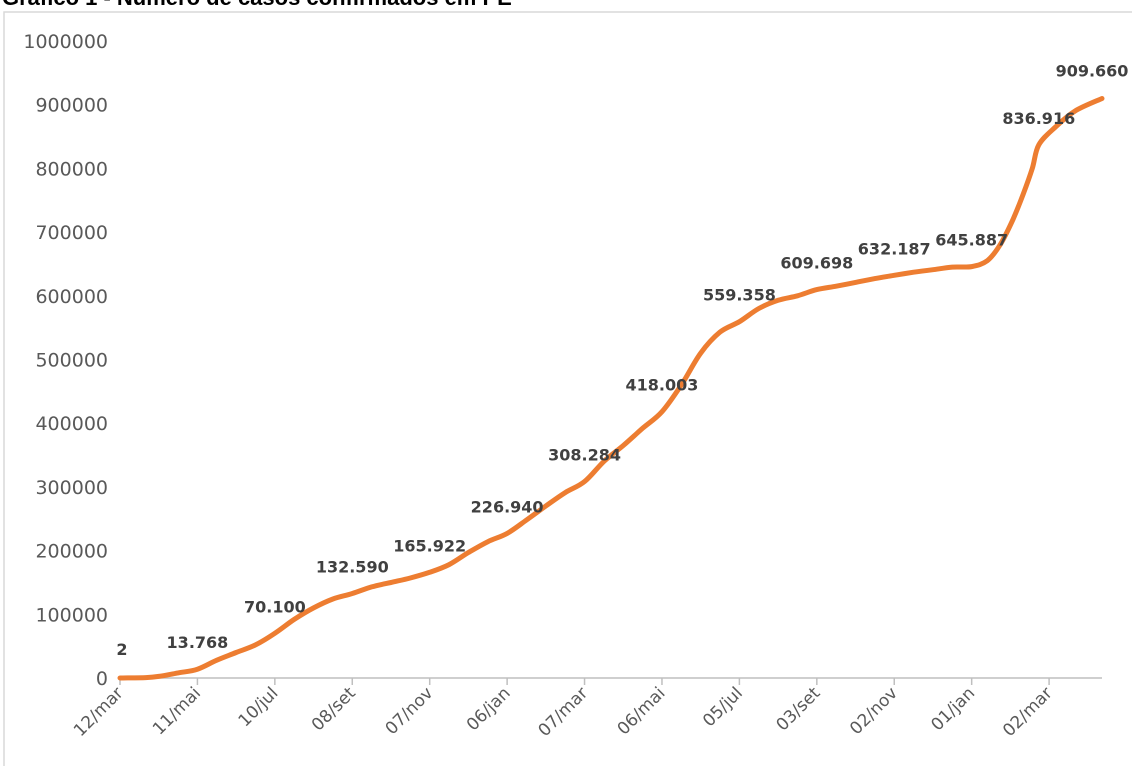 The image size is (1132, 766). What do you see at coordinates (198, 642) in the screenshot?
I see `data-label: 13.768` at bounding box center [198, 642].